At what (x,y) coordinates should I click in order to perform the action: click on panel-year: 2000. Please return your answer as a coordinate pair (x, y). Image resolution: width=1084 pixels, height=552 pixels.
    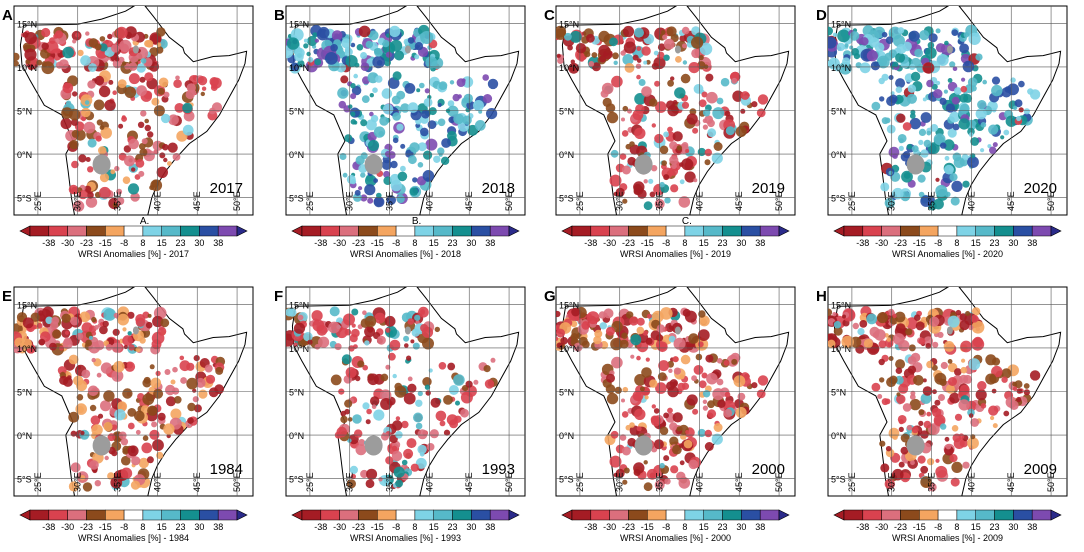
    Looking at the image, I should click on (768, 469).